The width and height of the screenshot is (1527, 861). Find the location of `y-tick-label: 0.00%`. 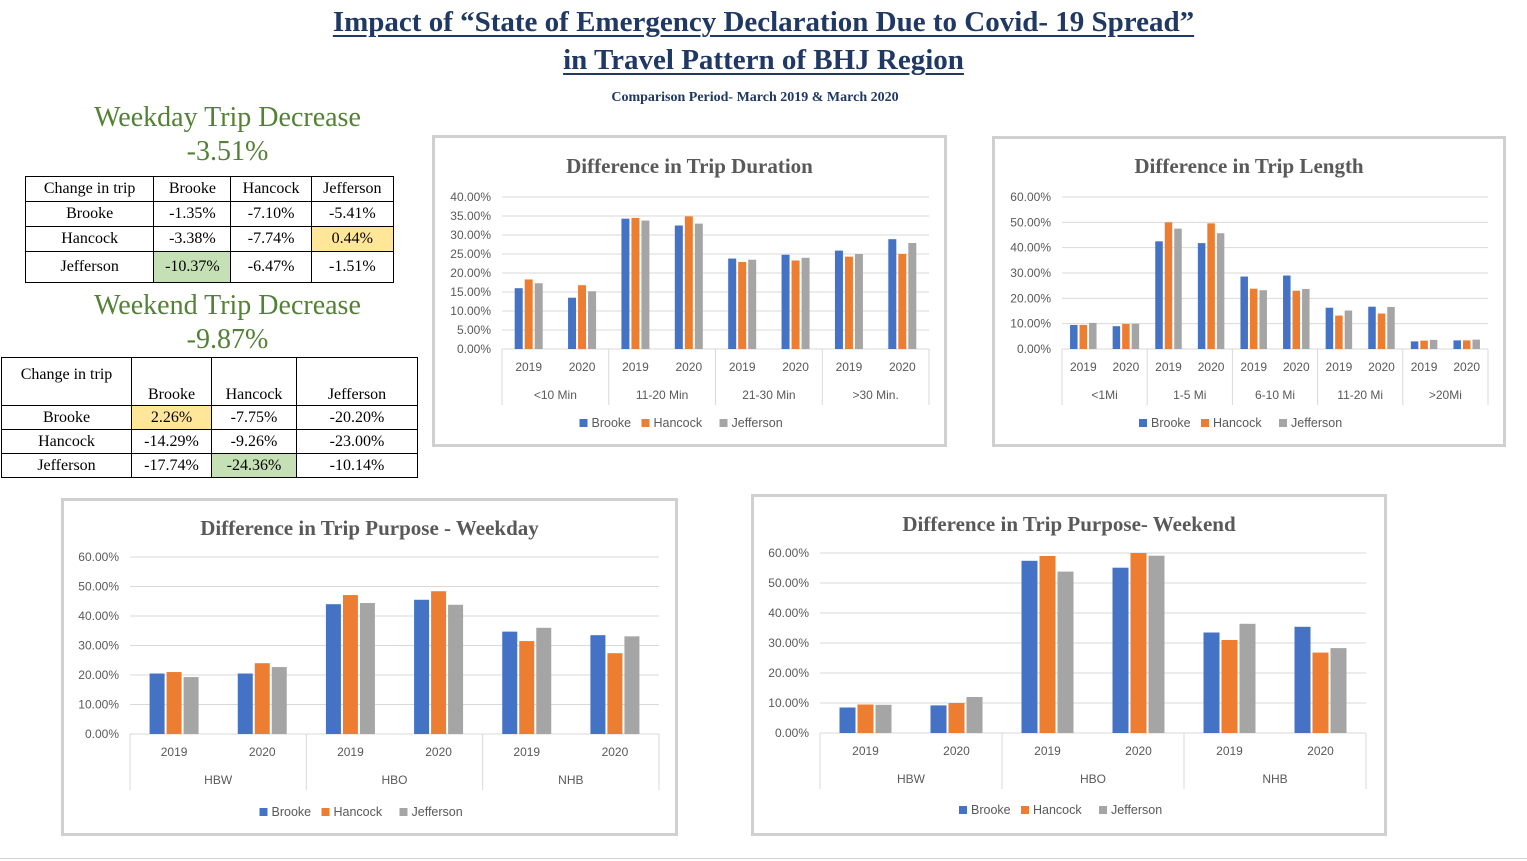

y-tick-label: 0.00% is located at coordinates (474, 349).